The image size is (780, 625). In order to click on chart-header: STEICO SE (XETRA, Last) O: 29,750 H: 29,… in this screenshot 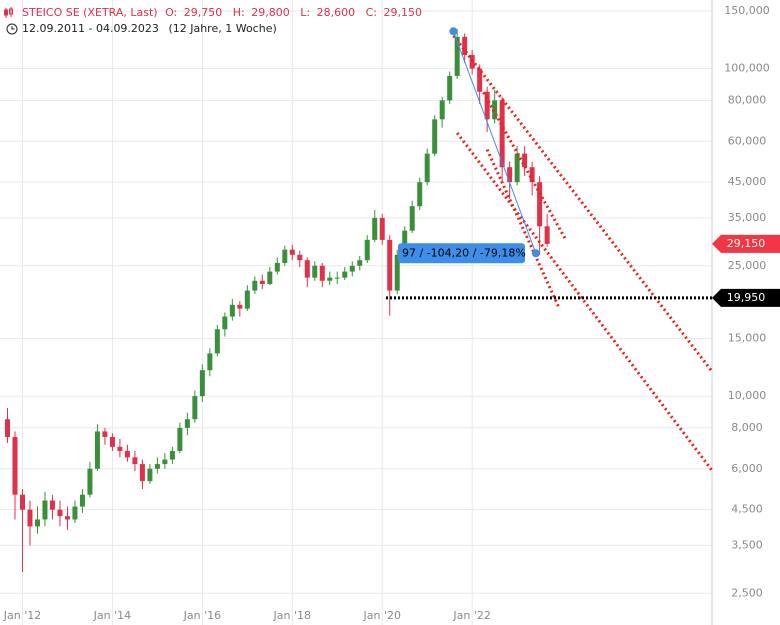, I will do `click(222, 12)`.